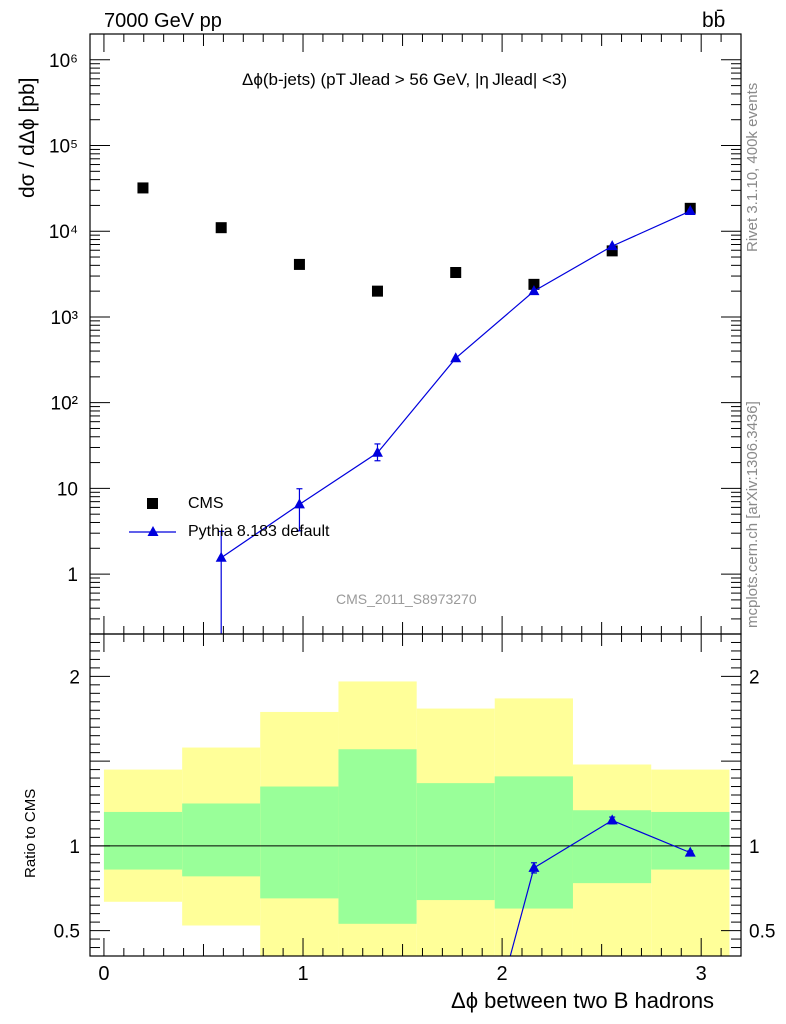 The width and height of the screenshot is (786, 1024). Describe the element at coordinates (72, 575) in the screenshot. I see `main-y-tick-label: 1` at that location.